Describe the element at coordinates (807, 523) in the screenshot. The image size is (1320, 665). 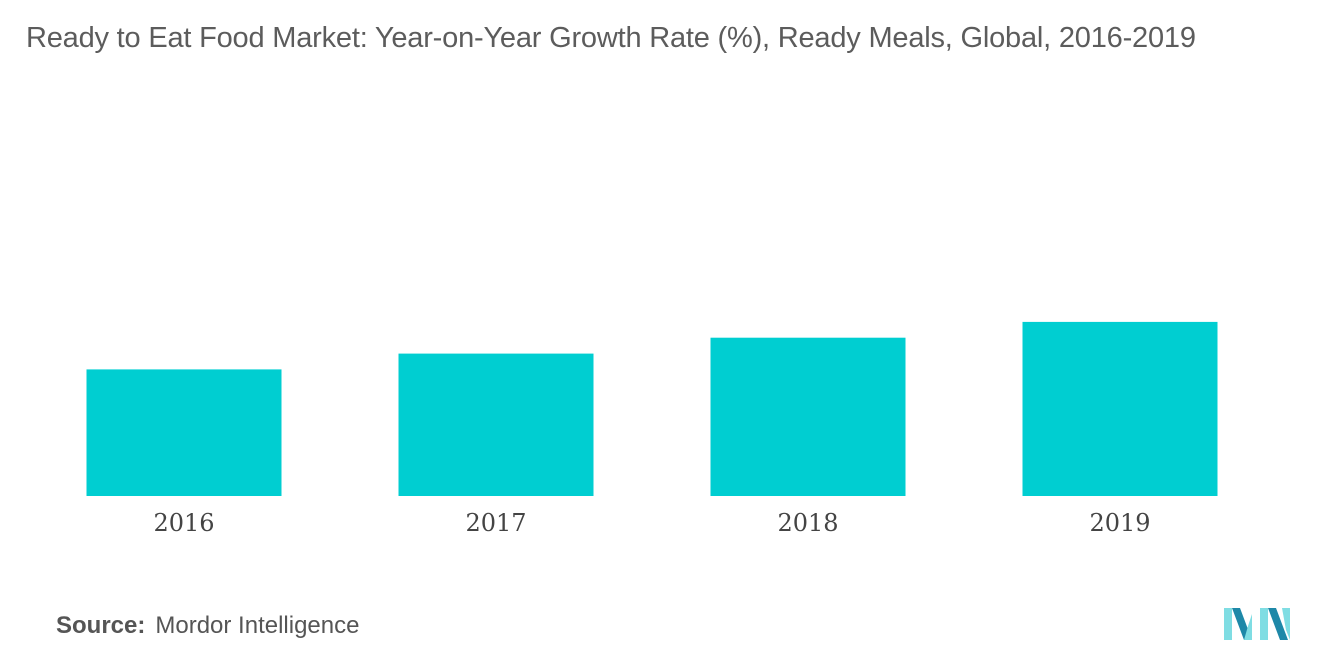
I see `x-tick-label-2018: 2018` at that location.